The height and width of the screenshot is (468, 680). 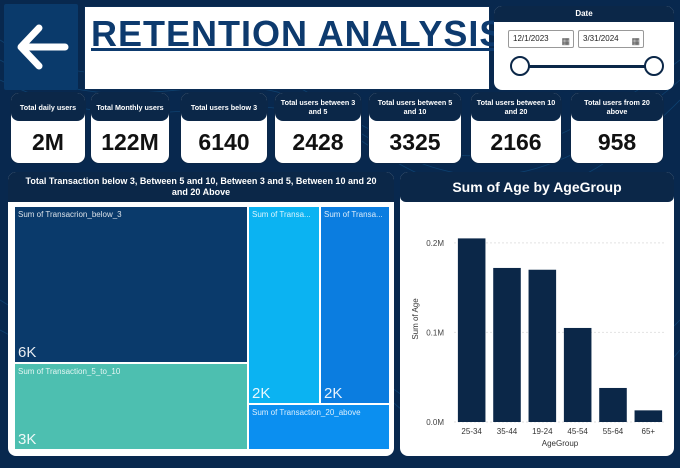 What do you see at coordinates (577, 431) in the screenshot?
I see `x-tick-label: 45-54` at bounding box center [577, 431].